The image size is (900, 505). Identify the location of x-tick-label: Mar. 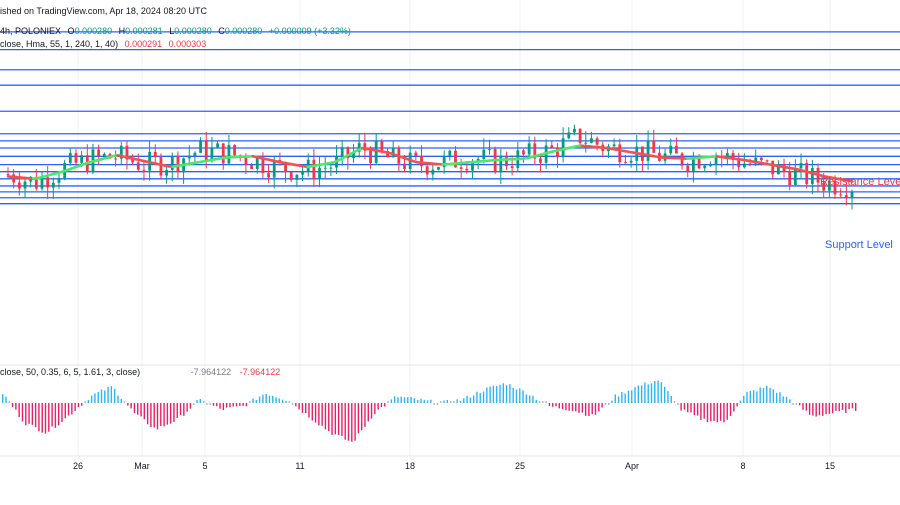
(142, 466).